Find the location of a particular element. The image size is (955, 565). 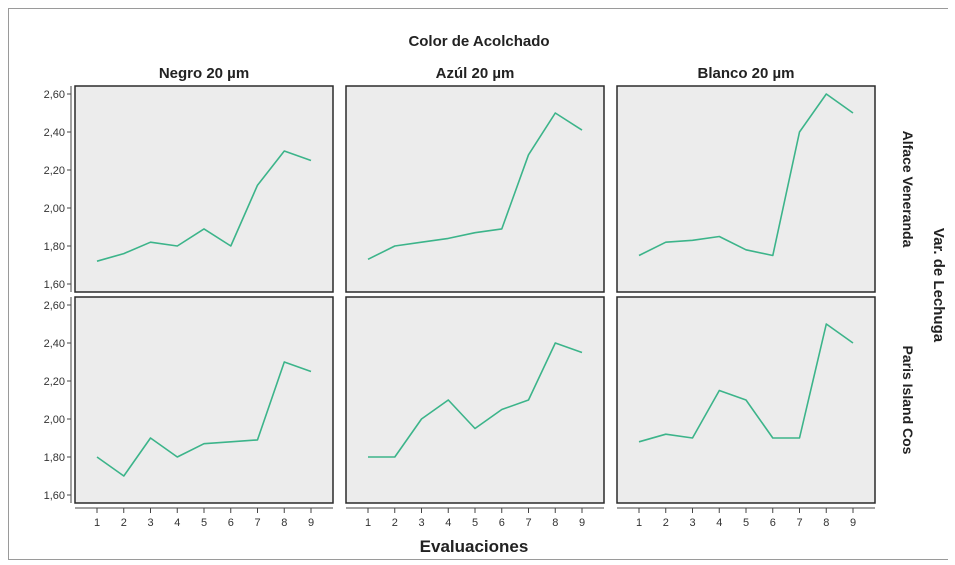

column-header: Negro 20 µm is located at coordinates (204, 73).